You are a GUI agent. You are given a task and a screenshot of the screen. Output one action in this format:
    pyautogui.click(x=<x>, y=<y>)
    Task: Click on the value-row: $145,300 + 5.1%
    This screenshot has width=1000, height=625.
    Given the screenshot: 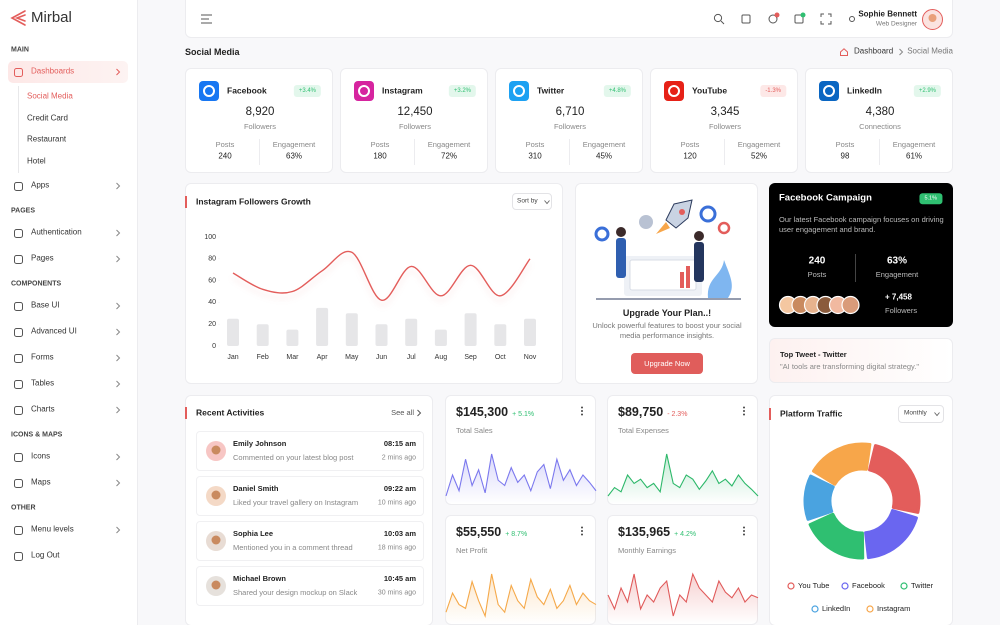 What is the action you would take?
    pyautogui.click(x=495, y=412)
    